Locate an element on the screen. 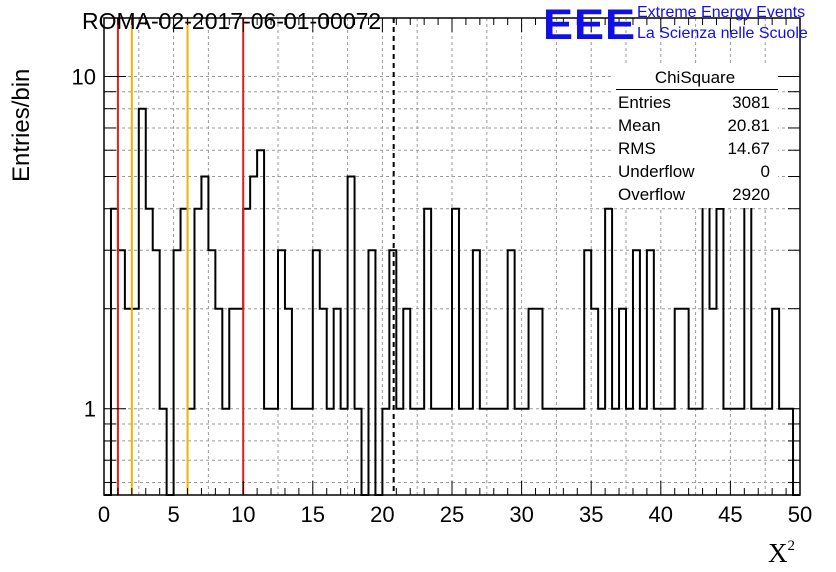  stats-title: ChiSquare is located at coordinates (695, 77).